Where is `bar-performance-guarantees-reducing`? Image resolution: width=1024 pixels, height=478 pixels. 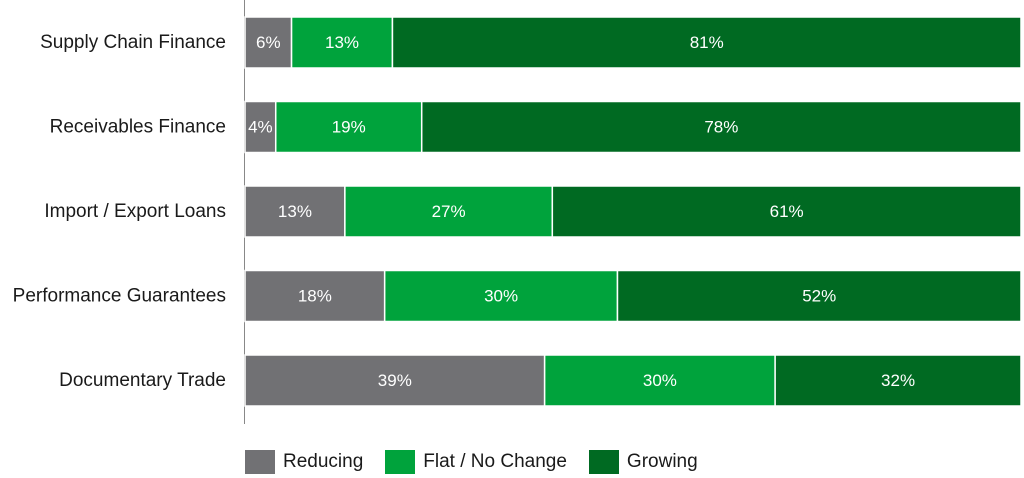 bar-performance-guarantees-reducing is located at coordinates (315, 296).